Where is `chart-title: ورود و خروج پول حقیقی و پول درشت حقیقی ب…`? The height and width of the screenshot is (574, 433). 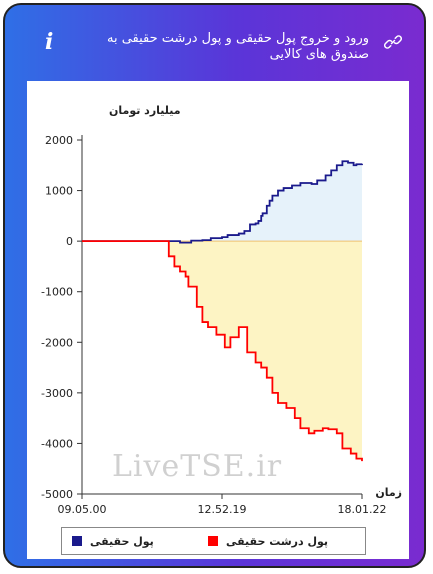 chart-title: ورود و خروج پول حقیقی و پول درشت حقیقی ب… is located at coordinates (237, 46).